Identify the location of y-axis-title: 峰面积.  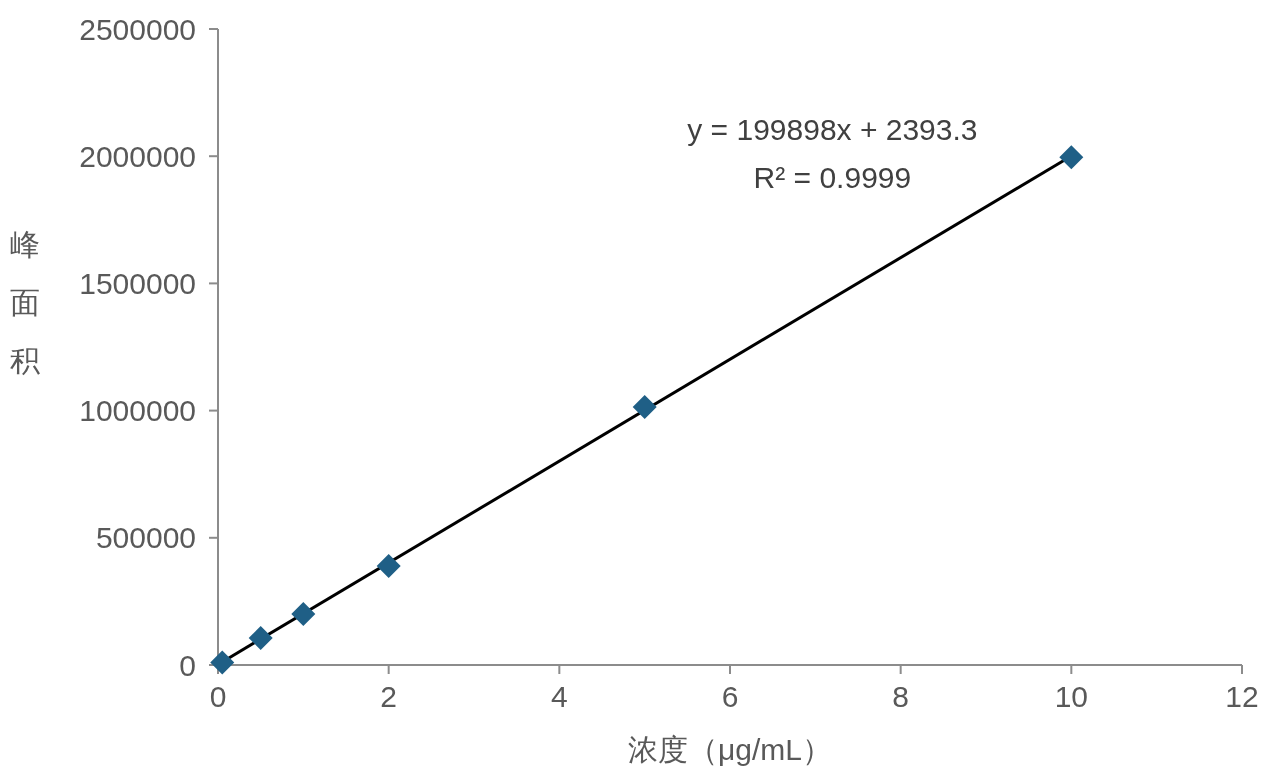
(25, 302).